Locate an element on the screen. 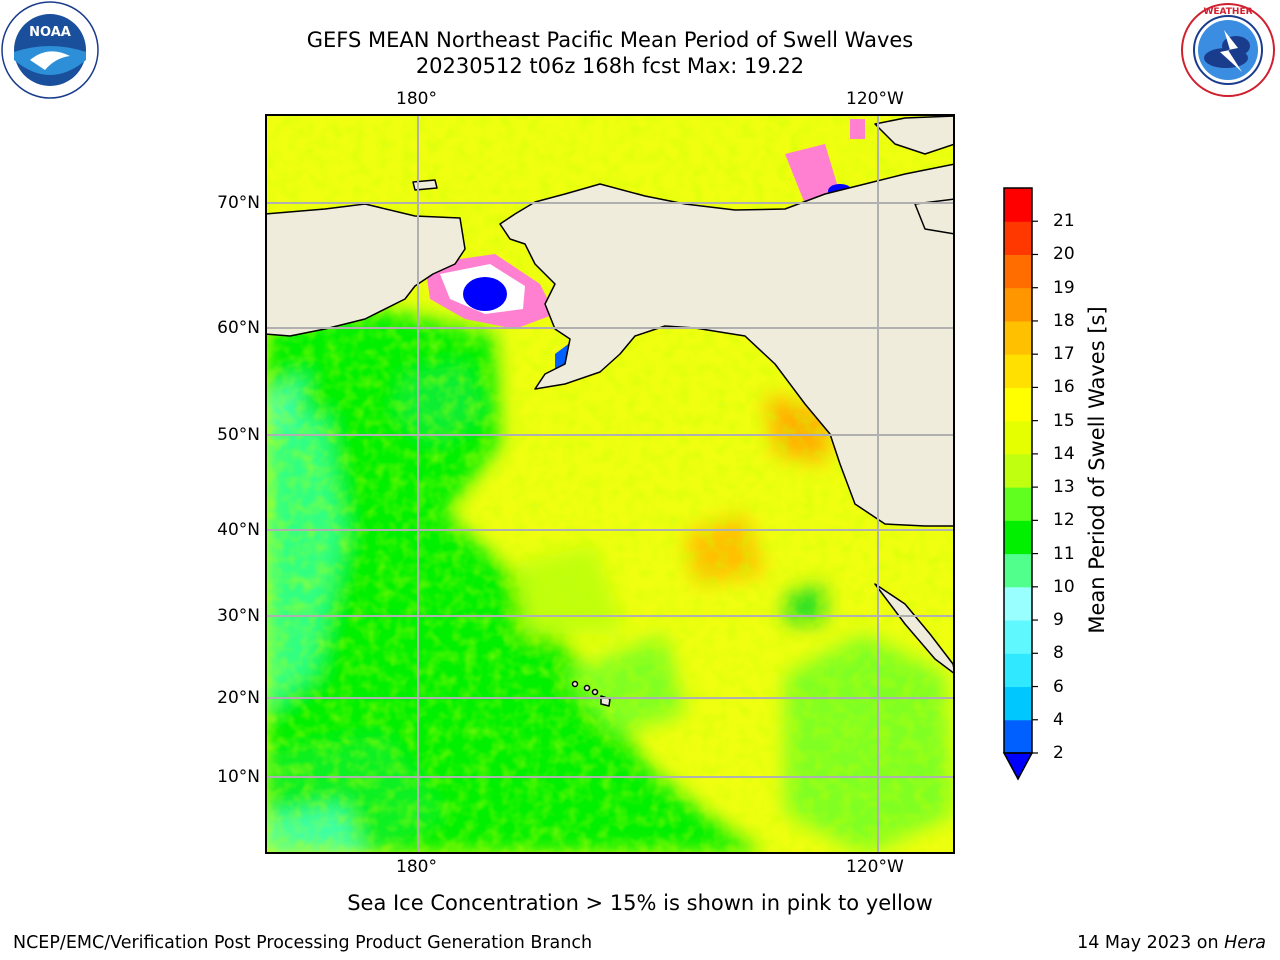 The height and width of the screenshot is (960, 1280). lon-label-120w-bottom: 120°W is located at coordinates (875, 867).